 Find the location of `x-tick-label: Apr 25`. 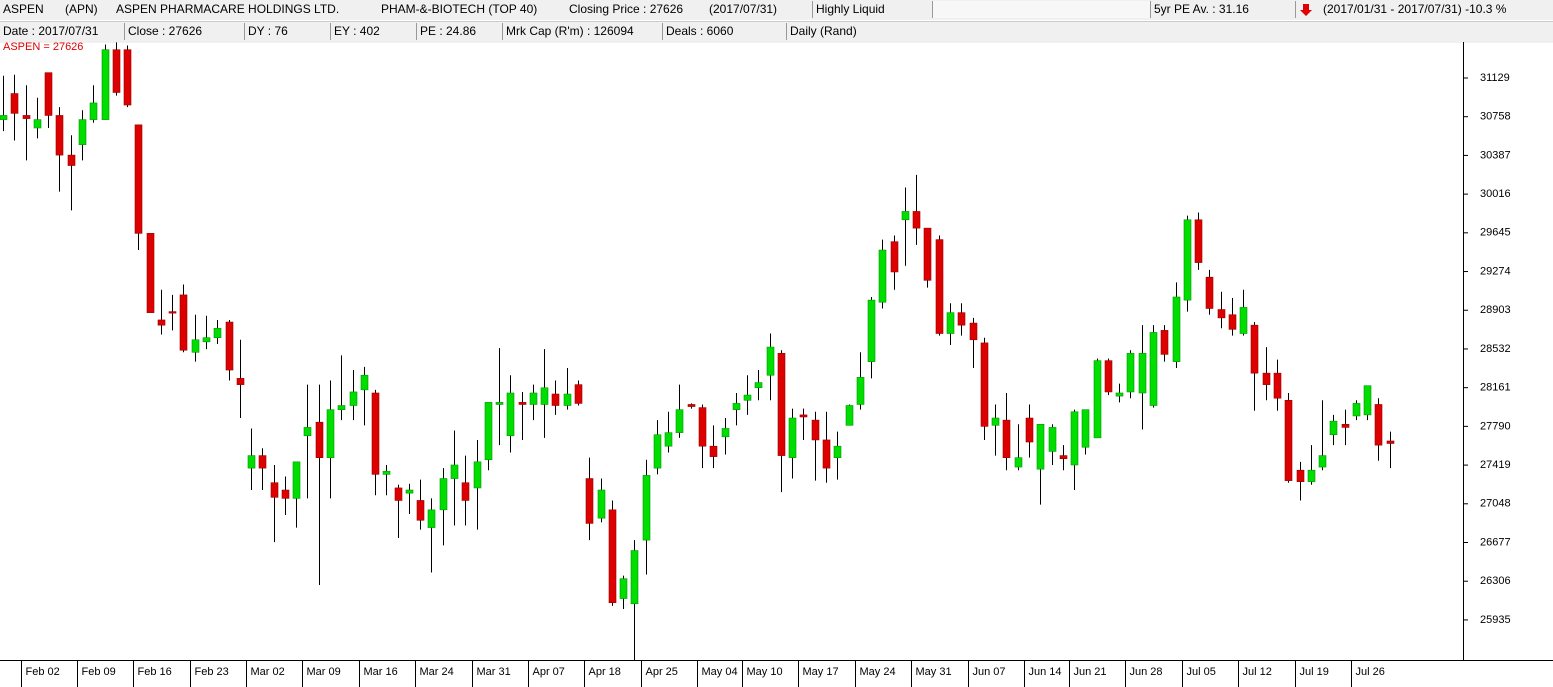

x-tick-label: Apr 25 is located at coordinates (662, 672).